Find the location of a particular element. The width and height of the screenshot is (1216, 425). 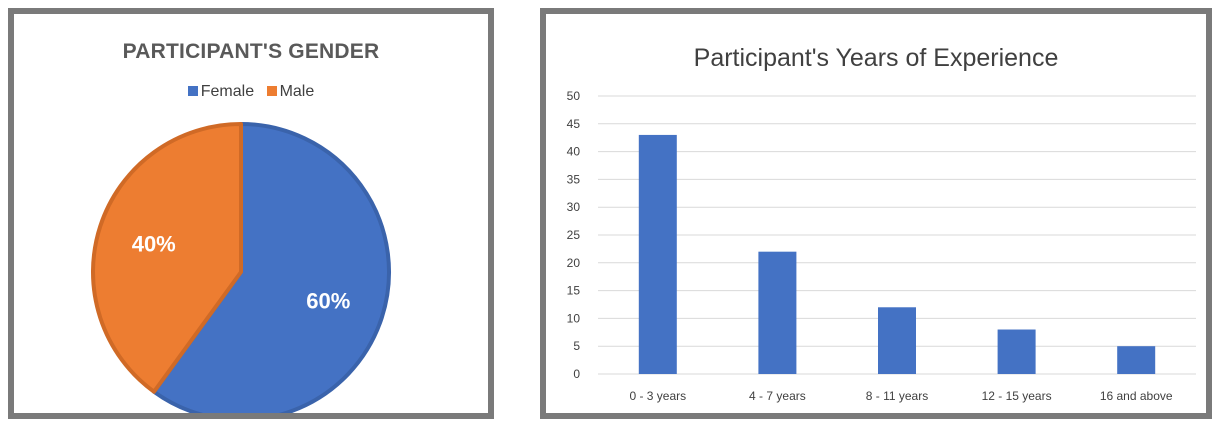

y-tick-label: 0 is located at coordinates (576, 374).